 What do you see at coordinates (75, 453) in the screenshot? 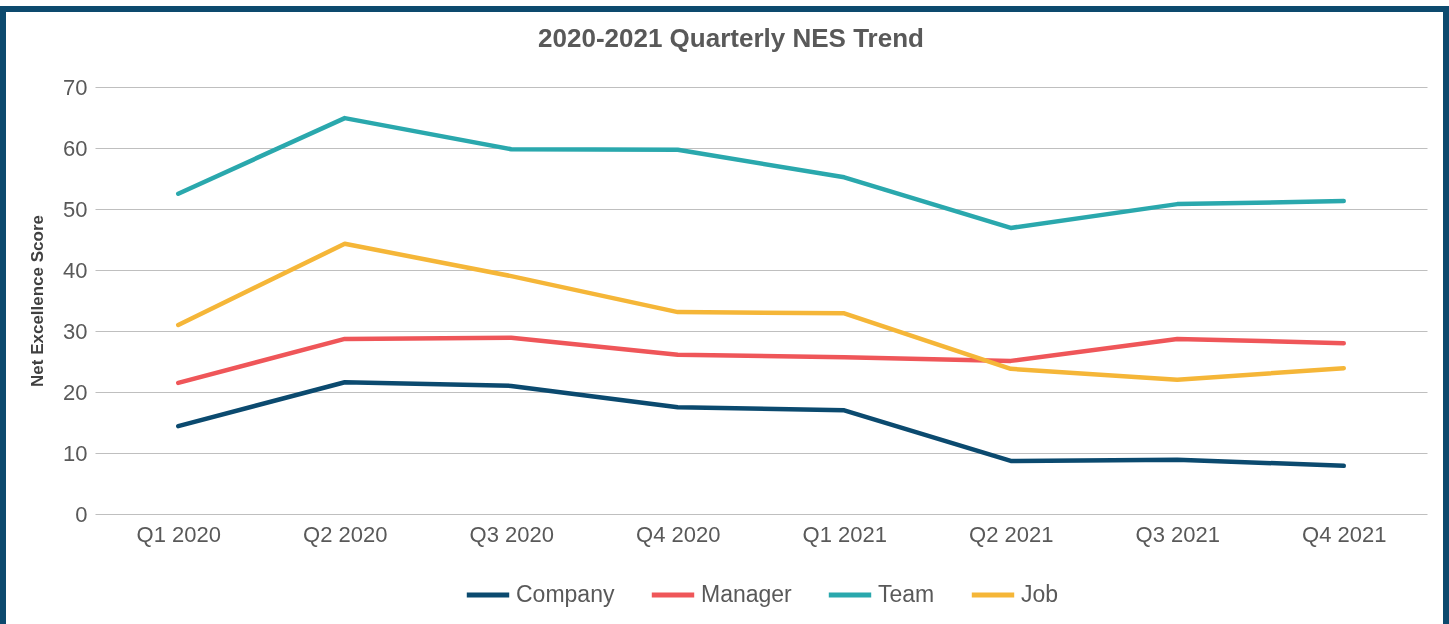
I see `y-tick-label: 10` at bounding box center [75, 453].